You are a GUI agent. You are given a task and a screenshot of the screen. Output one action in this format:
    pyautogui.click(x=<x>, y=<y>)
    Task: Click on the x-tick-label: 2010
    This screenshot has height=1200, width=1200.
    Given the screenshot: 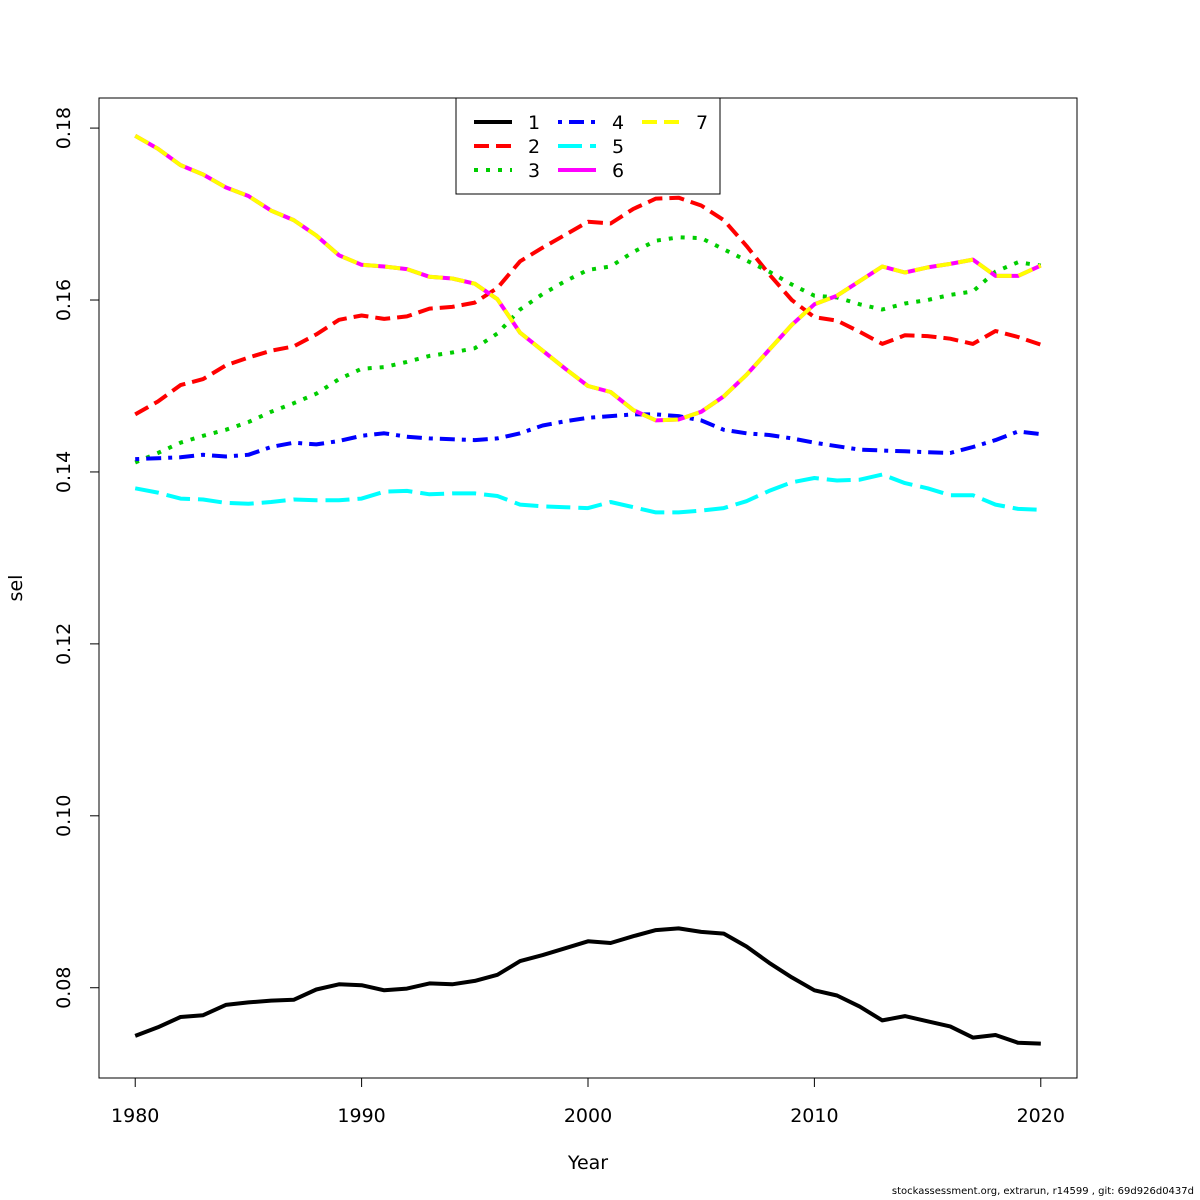 What is the action you would take?
    pyautogui.click(x=814, y=1116)
    